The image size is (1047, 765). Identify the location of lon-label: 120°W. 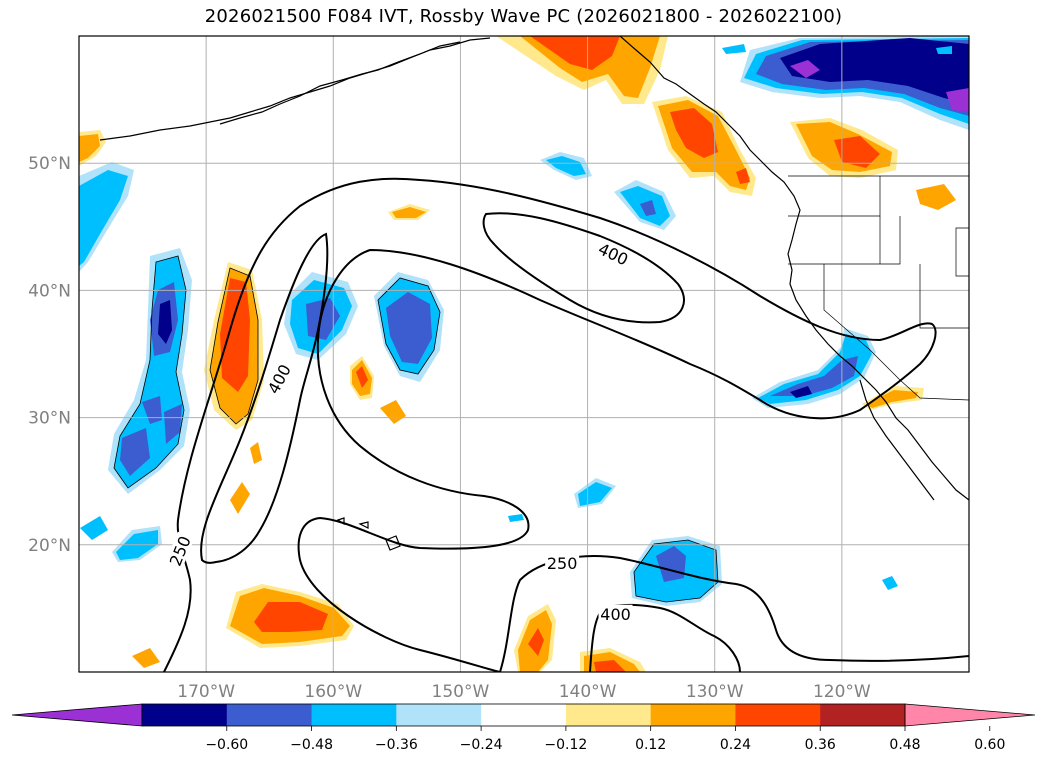
(842, 691).